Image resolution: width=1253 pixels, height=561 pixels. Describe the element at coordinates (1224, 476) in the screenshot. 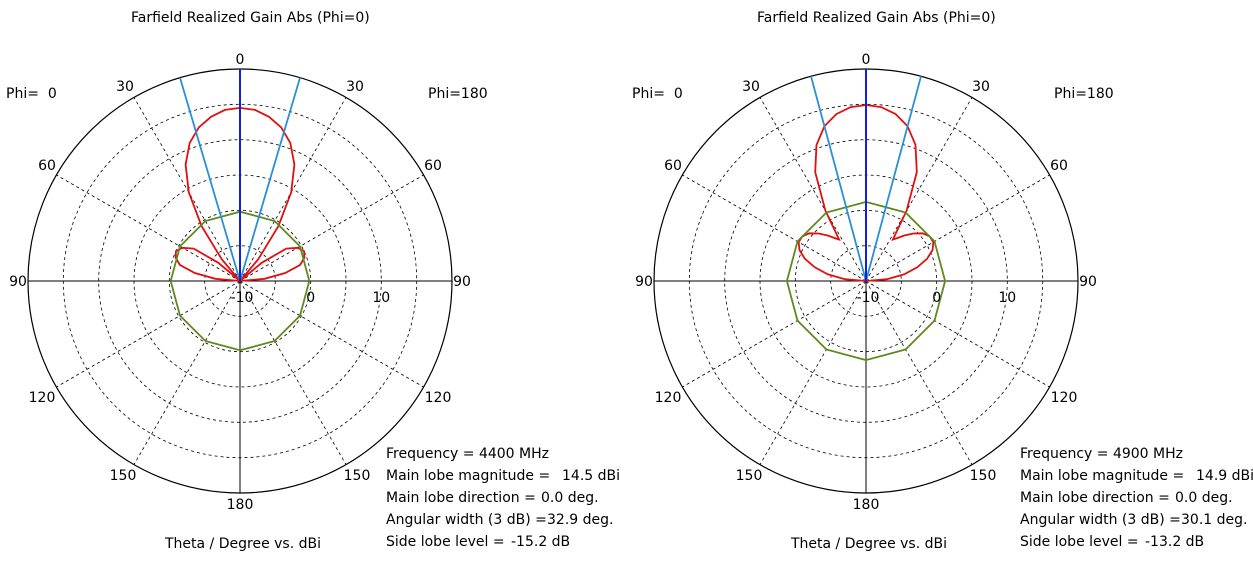

I see `info-value: 14.9 dBi` at that location.